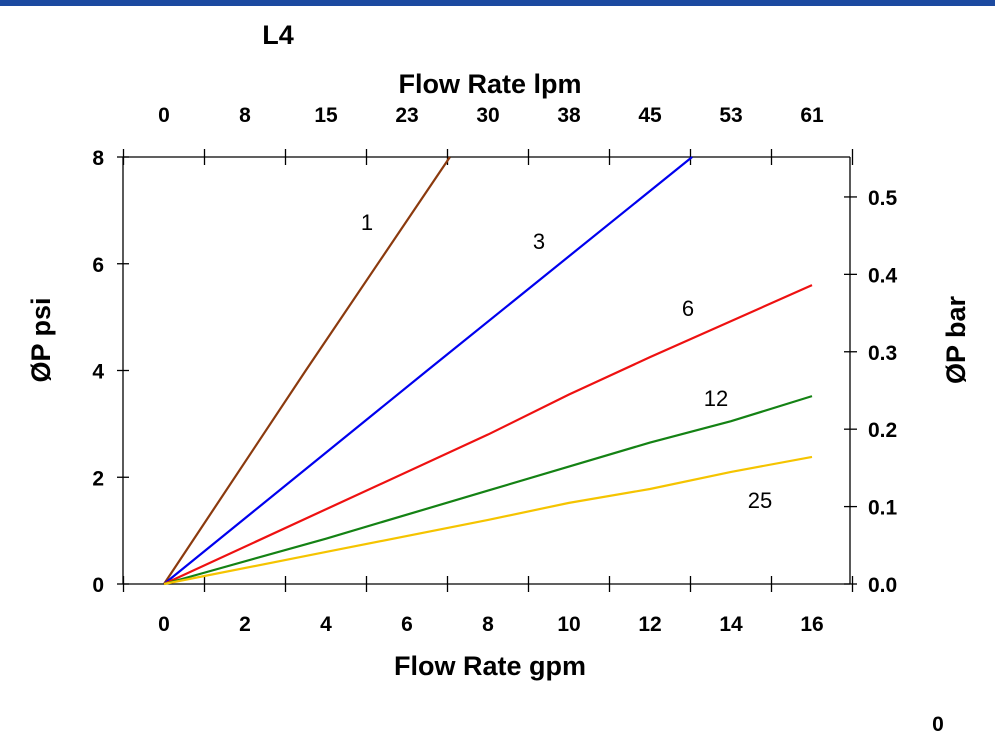 The width and height of the screenshot is (995, 738). Describe the element at coordinates (98, 372) in the screenshot. I see `y-tick-label: 4` at that location.